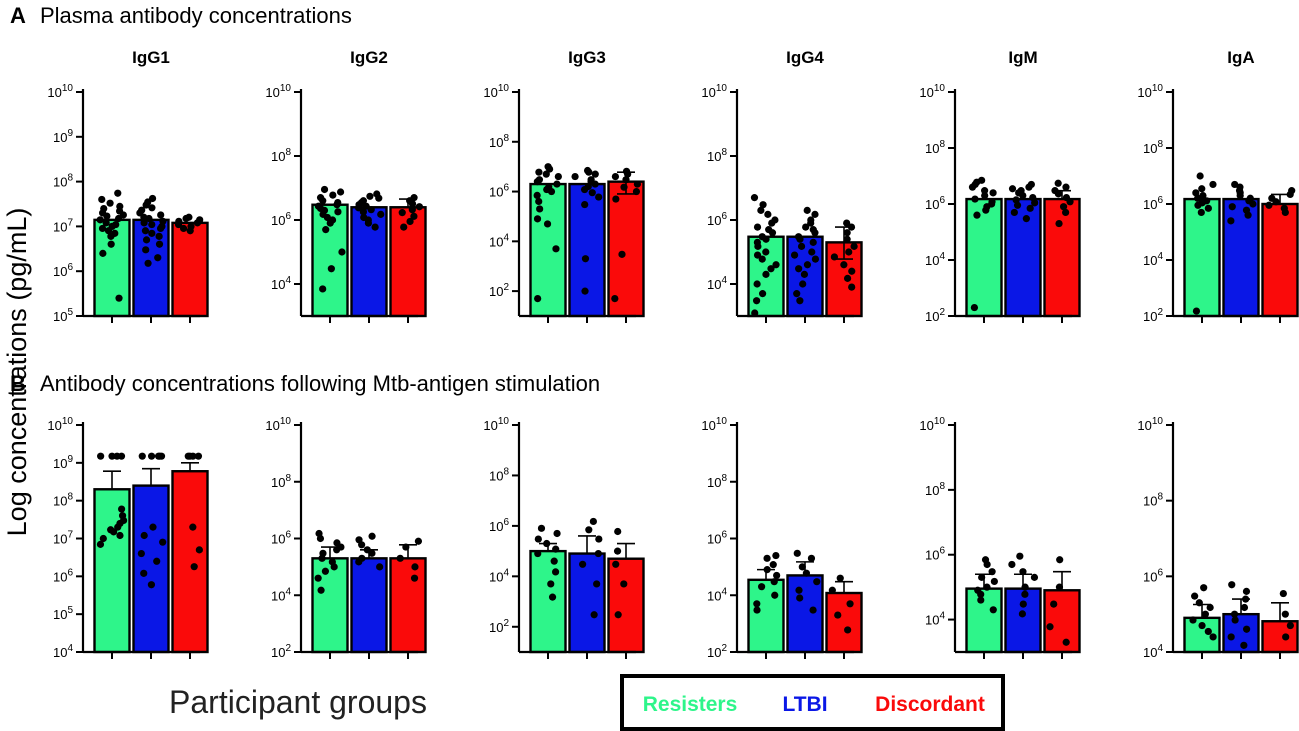 The image size is (1299, 731). What do you see at coordinates (369, 57) in the screenshot?
I see `subplot-title: IgG2` at bounding box center [369, 57].